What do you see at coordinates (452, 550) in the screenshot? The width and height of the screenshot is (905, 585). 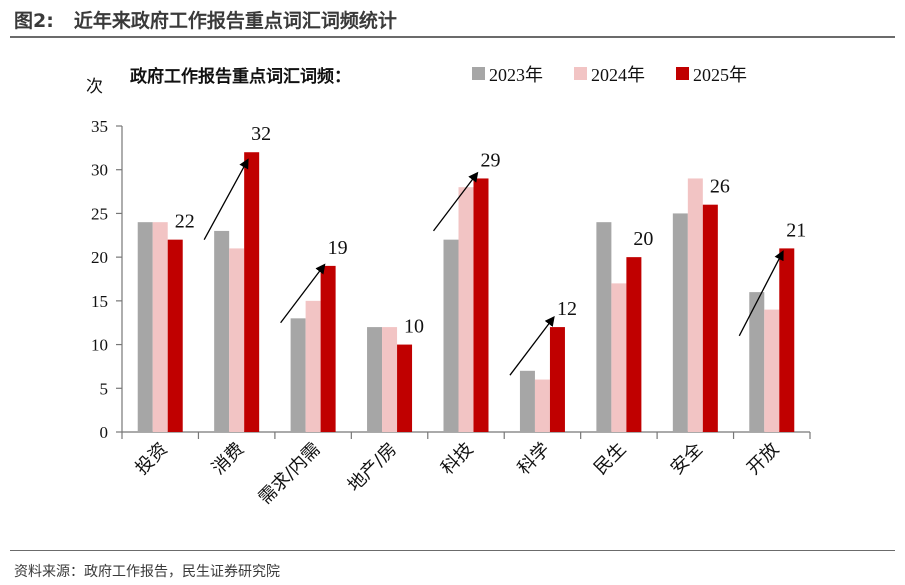 I see `bottom-rule` at bounding box center [452, 550].